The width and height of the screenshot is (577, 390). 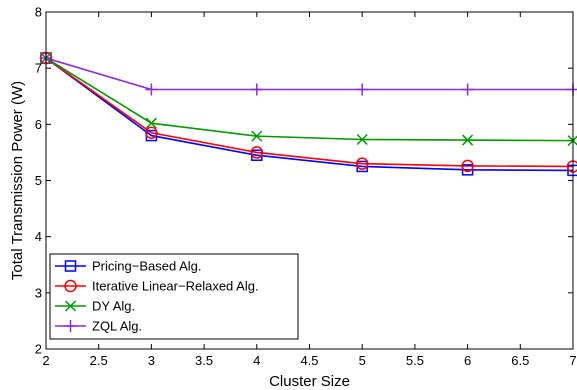 What do you see at coordinates (572, 360) in the screenshot?
I see `x-tick-label: 7` at bounding box center [572, 360].